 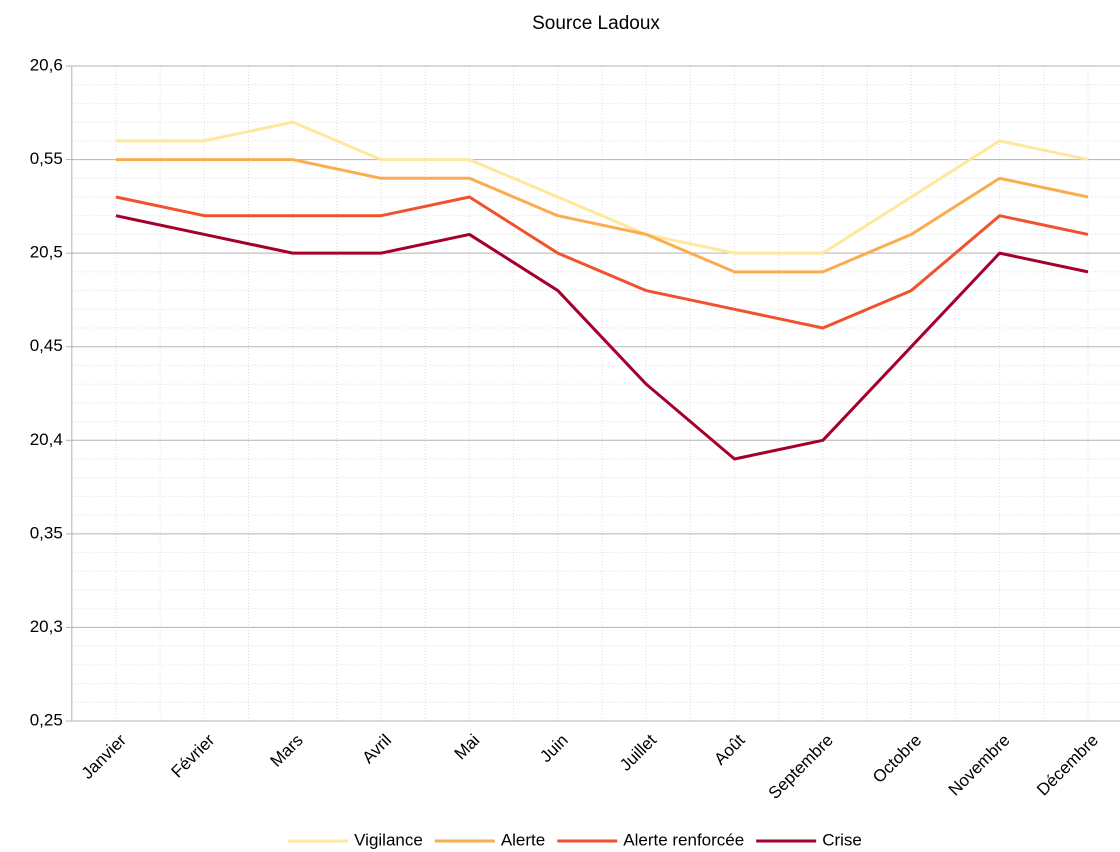 What do you see at coordinates (638, 752) in the screenshot?
I see `x-tick-label: Juillet` at bounding box center [638, 752].